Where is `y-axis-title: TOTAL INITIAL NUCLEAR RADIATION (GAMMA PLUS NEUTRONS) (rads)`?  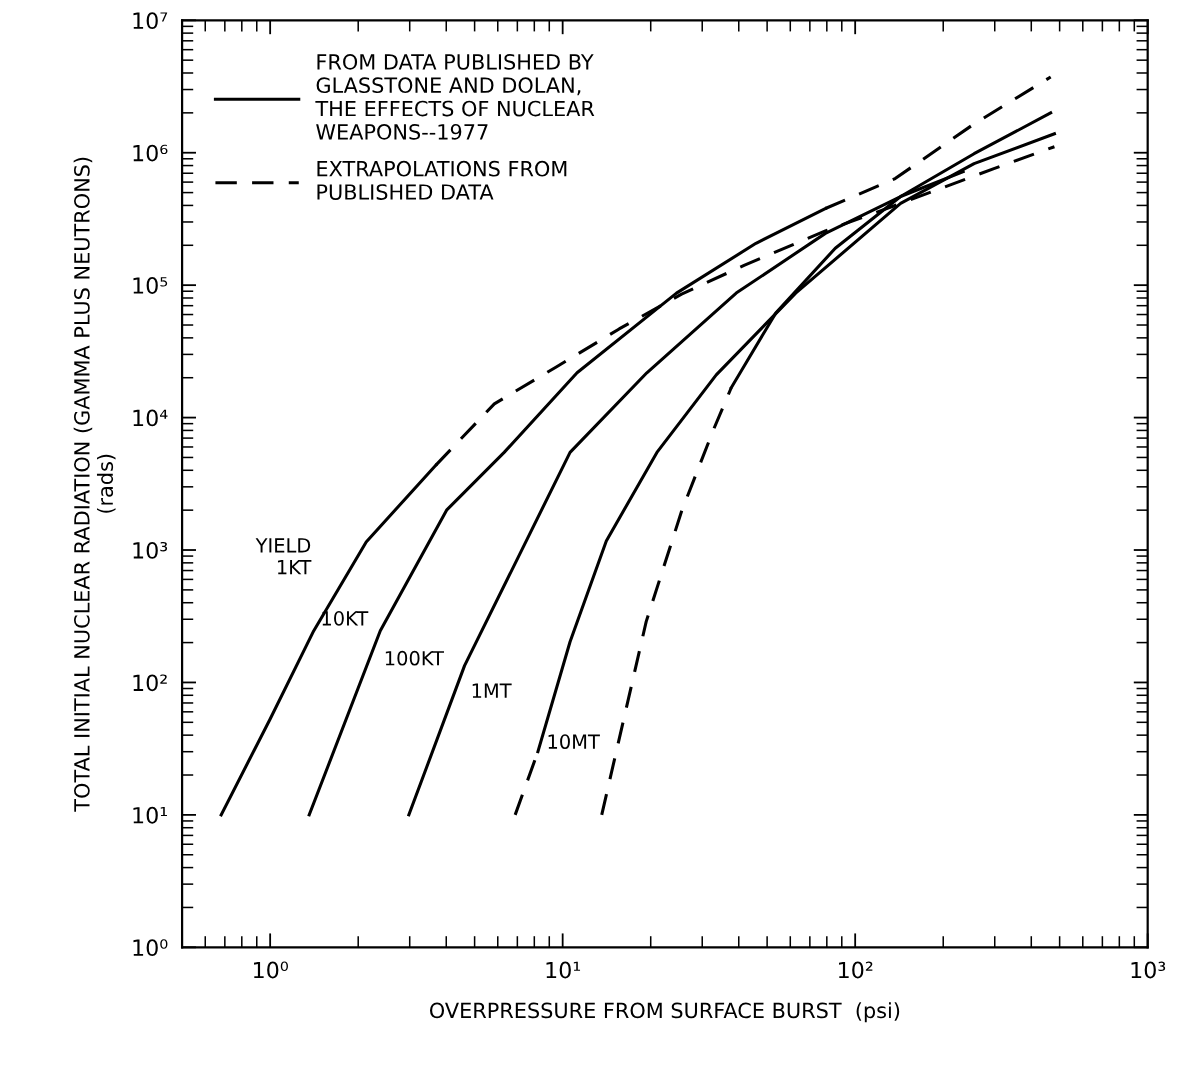
y-axis-title: TOTAL INITIAL NUCLEAR RADIATION (GAMMA PLUS NEUTRONS) (rads) is located at coordinates (94, 484).